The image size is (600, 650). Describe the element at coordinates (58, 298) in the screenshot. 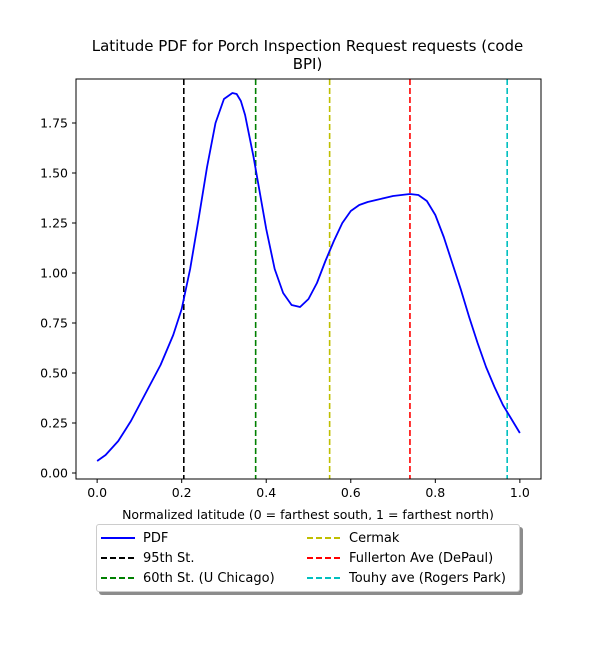

I see `y-axis: 0.00 0.25 0.50 0.75 1.00 1.25 1.50 1.75` at that location.